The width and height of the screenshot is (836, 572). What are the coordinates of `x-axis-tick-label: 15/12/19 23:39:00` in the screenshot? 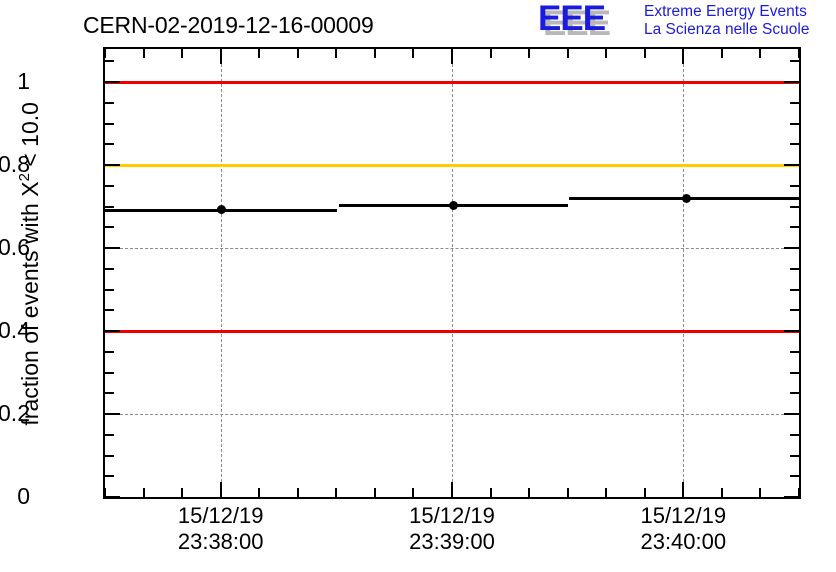 It's located at (452, 529).